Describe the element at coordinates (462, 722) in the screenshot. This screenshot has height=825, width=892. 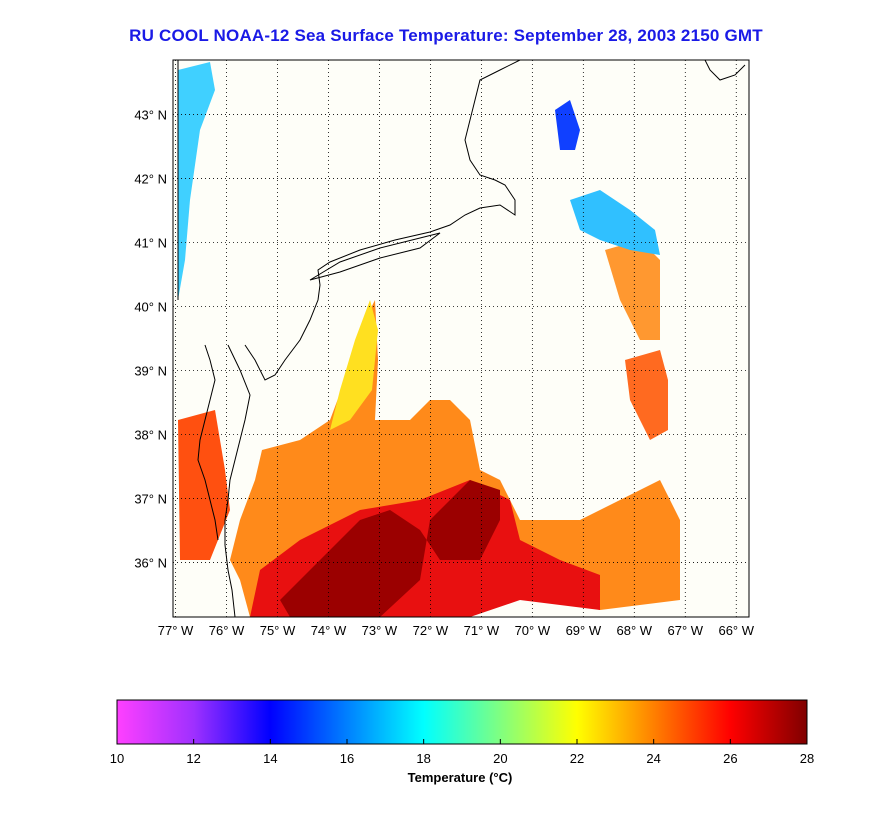
I see `colorbar-gradient` at that location.